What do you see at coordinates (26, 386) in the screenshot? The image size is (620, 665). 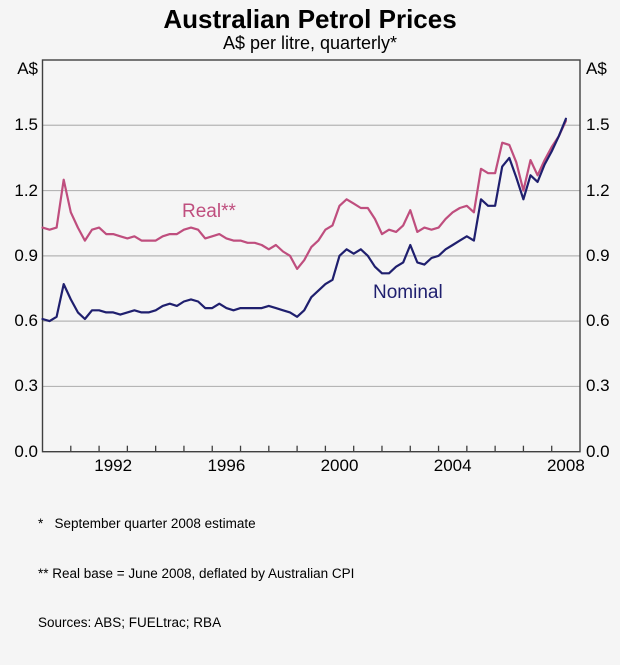 I see `y-tick-label-left-0.3: 0.3` at bounding box center [26, 386].